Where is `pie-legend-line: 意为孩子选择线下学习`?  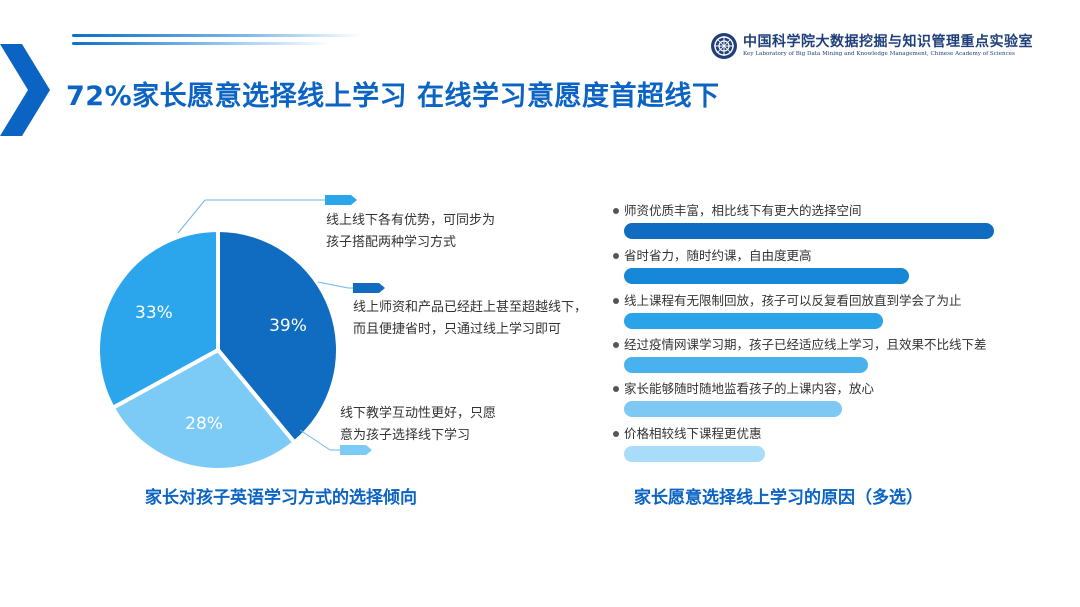 pie-legend-line: 意为孩子选择线下学习 is located at coordinates (405, 435).